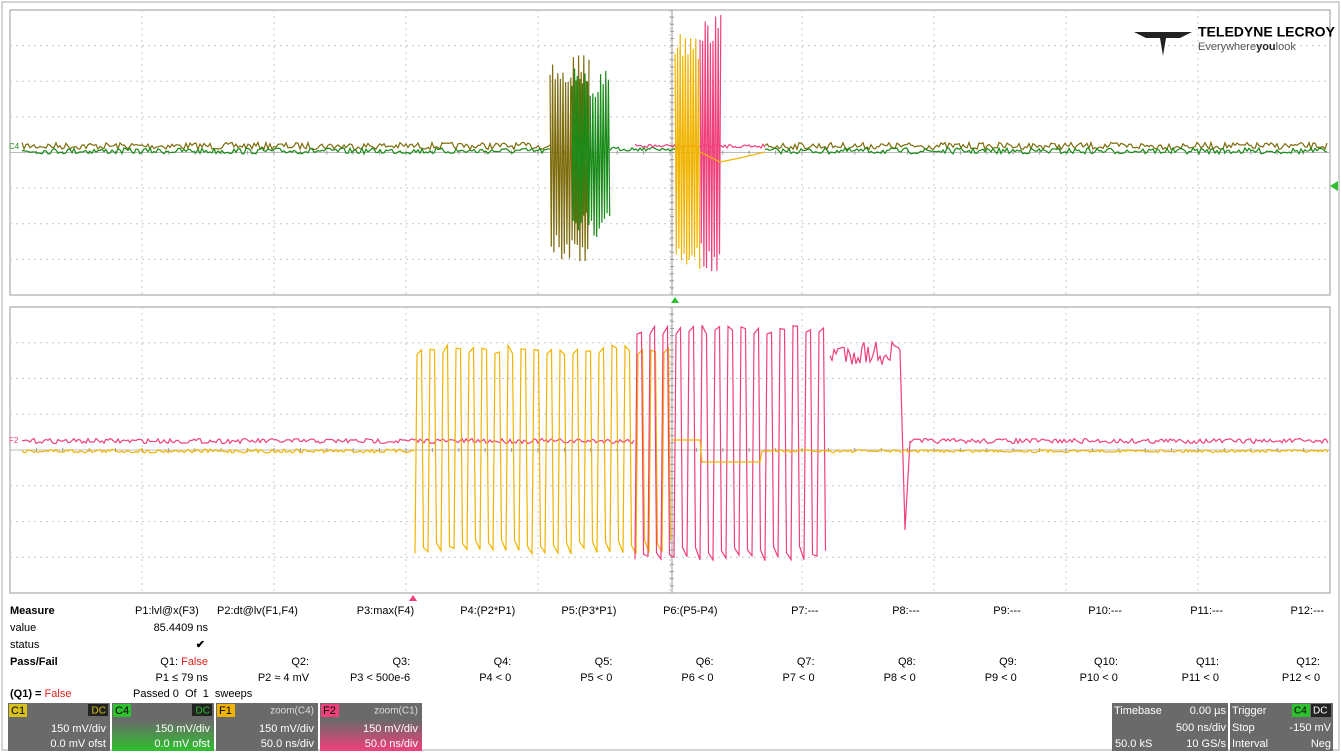 The image size is (1341, 752). Describe the element at coordinates (1249, 711) in the screenshot. I see `trigger-label: Trigger` at that location.